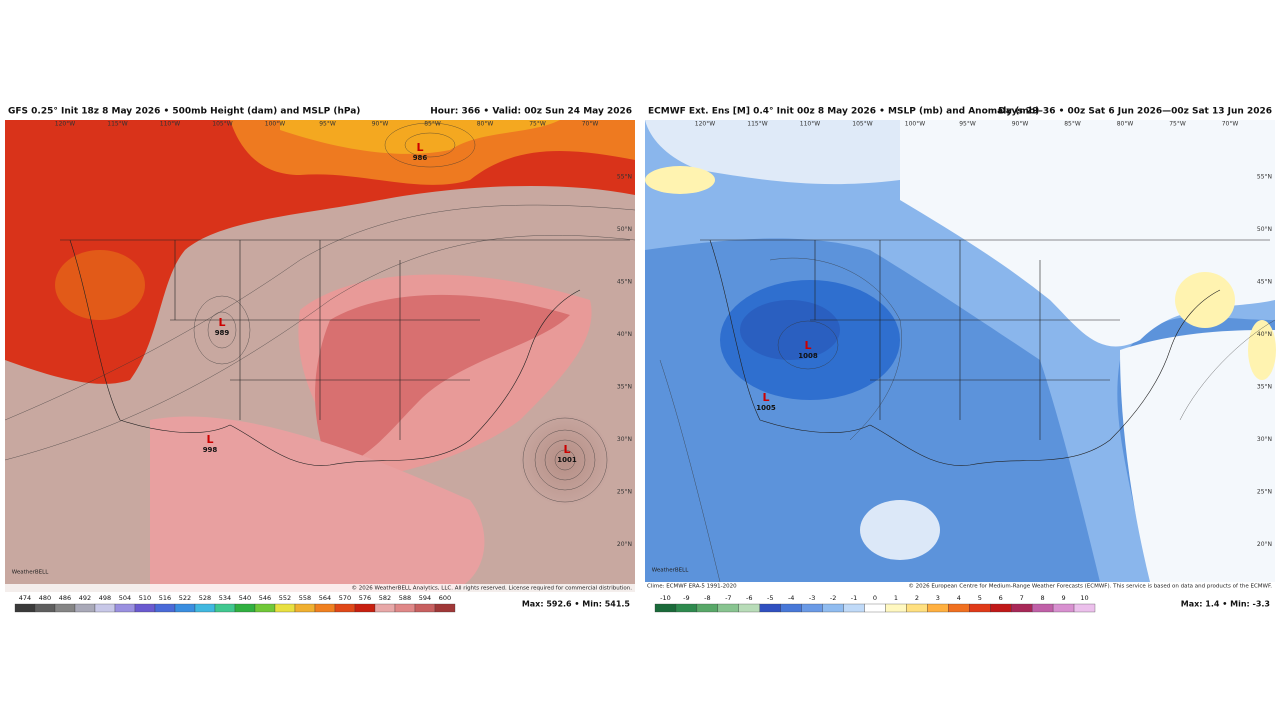  What do you see at coordinates (210, 450) in the screenshot?
I see `low-pressure: 998` at bounding box center [210, 450].